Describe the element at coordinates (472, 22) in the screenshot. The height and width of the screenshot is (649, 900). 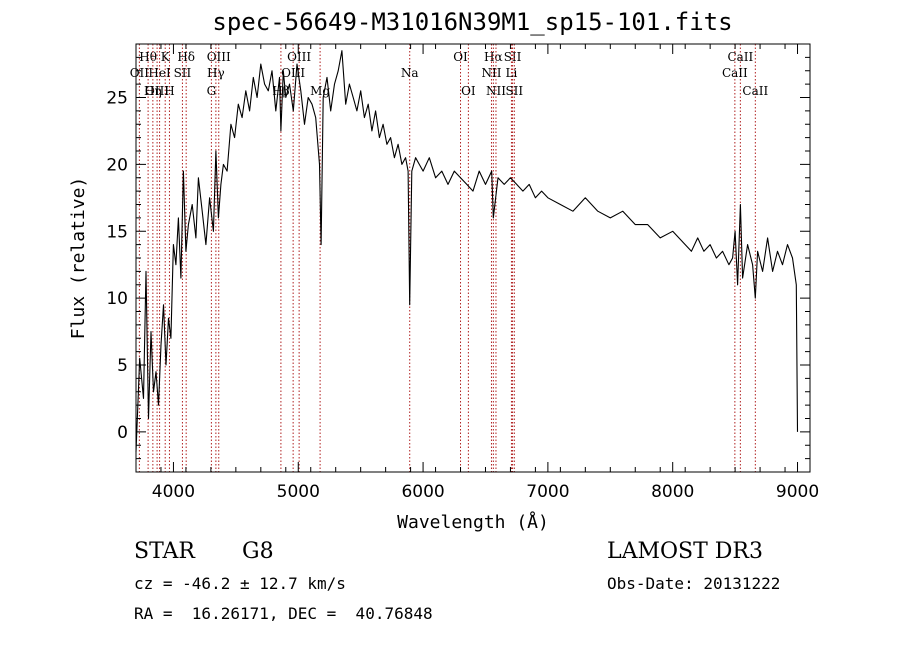
I see `chart-title: spec-56649-M31016N39M1_sp15-101.fits` at that location.